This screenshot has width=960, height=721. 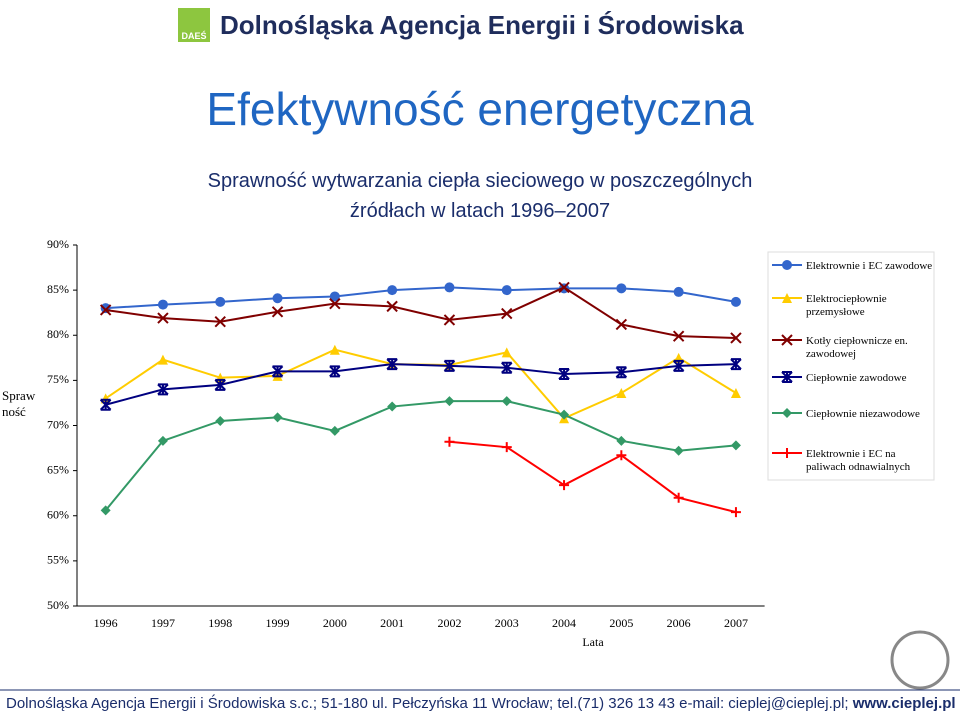 I want to click on y-tick-label: 85%, so click(x=58, y=289).